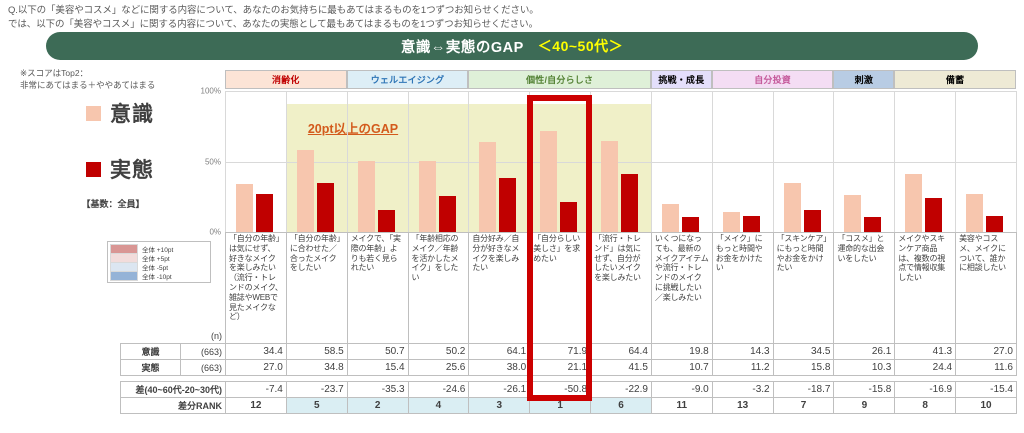  Describe the element at coordinates (986, 351) in the screenshot. I see `value-cell-ishiki: 27.0` at that location.